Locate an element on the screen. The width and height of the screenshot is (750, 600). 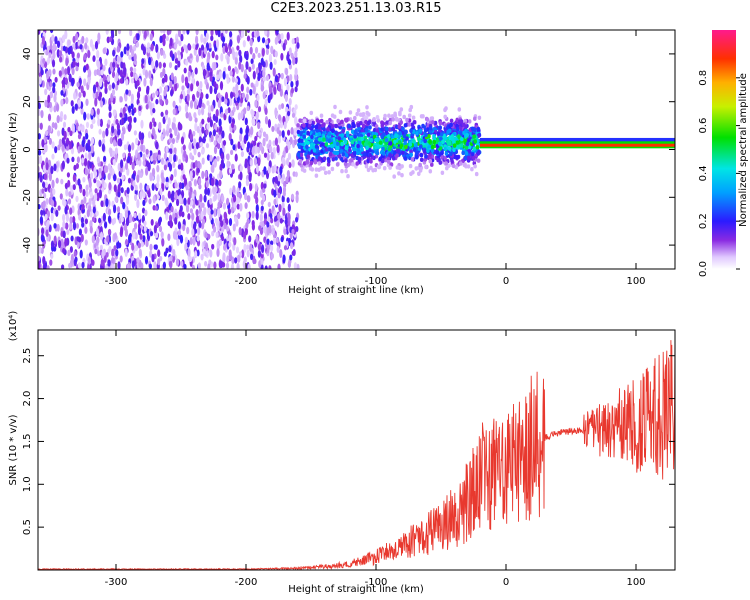
colorbar-tick-label: 0.8 is located at coordinates (703, 78).